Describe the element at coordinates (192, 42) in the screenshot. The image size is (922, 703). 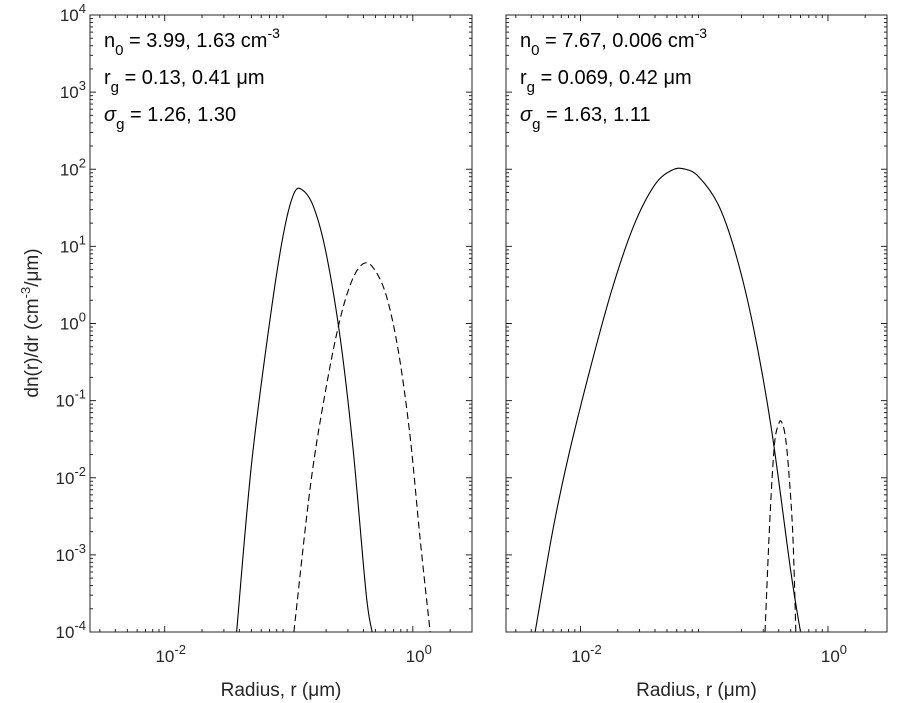
I see `parameter-annotation: n0 = 3.99, 1.63 cm-3` at that location.